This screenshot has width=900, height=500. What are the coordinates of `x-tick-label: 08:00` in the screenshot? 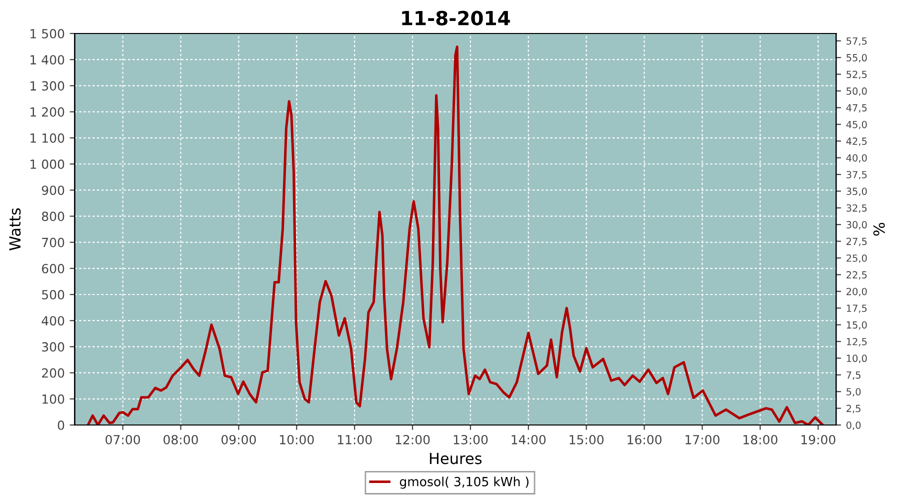 It's located at (181, 439).